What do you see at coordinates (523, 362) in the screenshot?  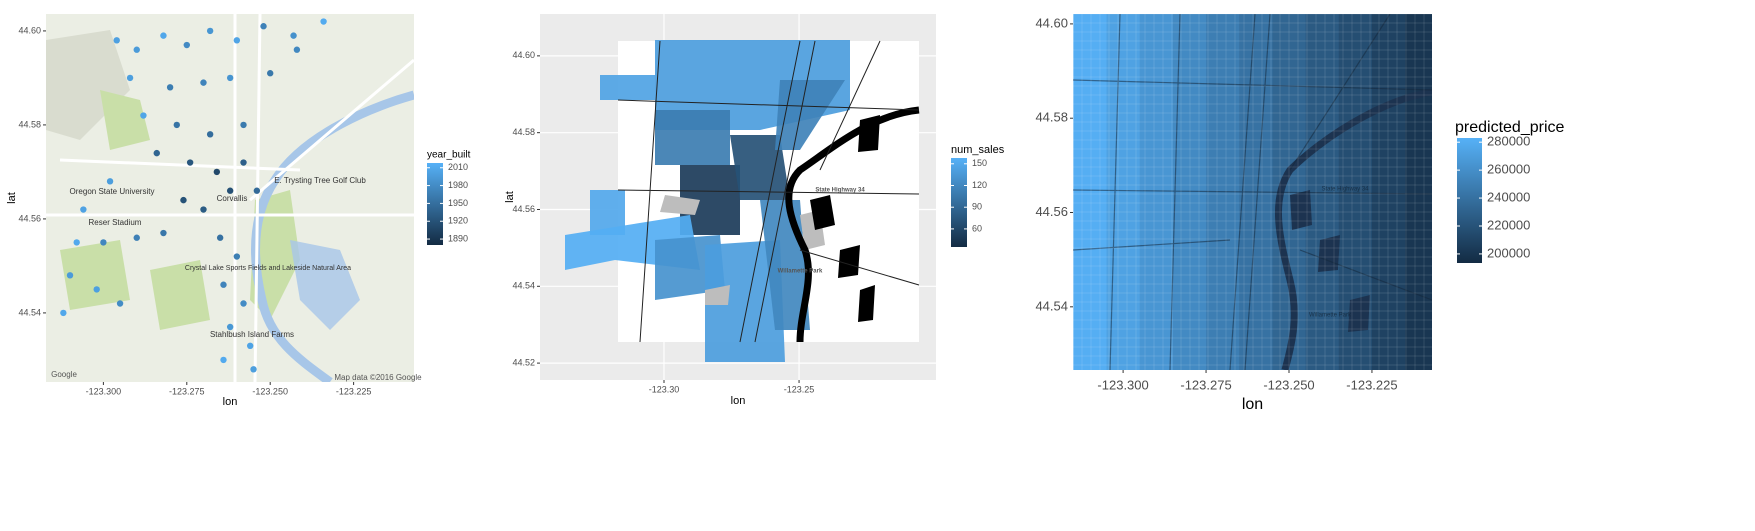 I see `y-tick-label: 44.52` at bounding box center [523, 362].